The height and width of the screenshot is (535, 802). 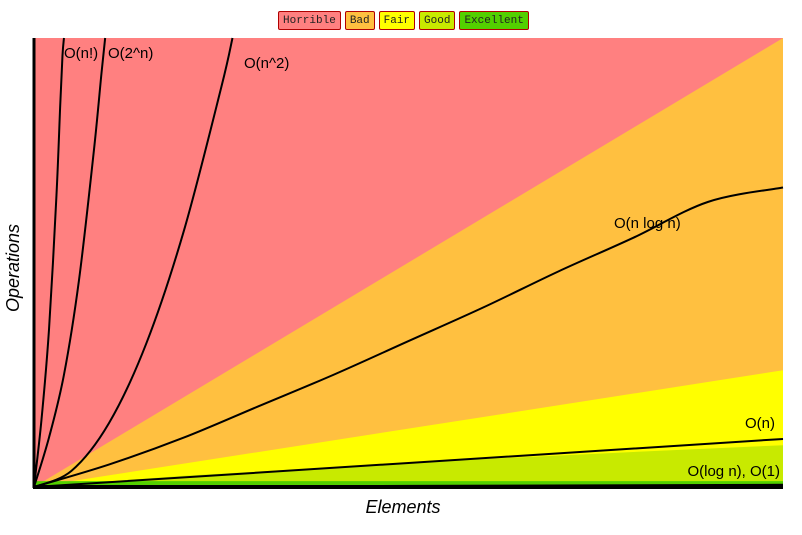 I want to click on x-axis-title: Elements, so click(x=402, y=507).